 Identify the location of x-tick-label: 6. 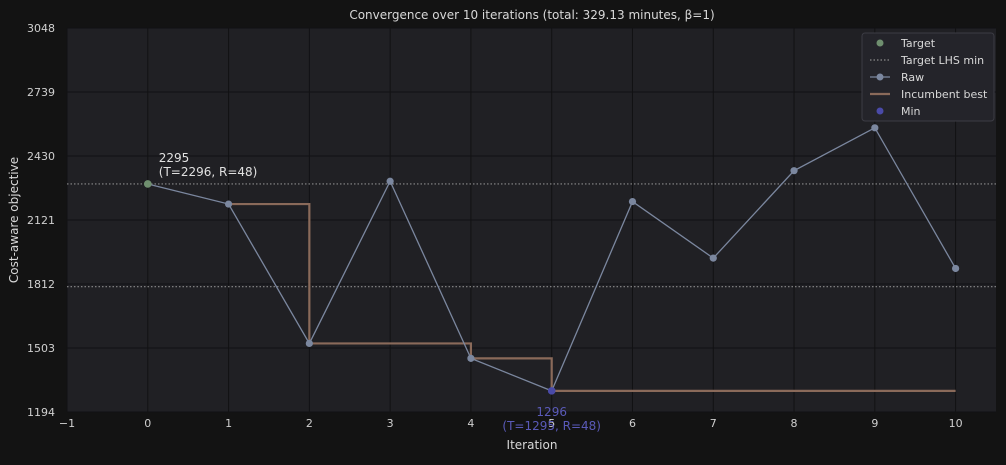
(632, 423).